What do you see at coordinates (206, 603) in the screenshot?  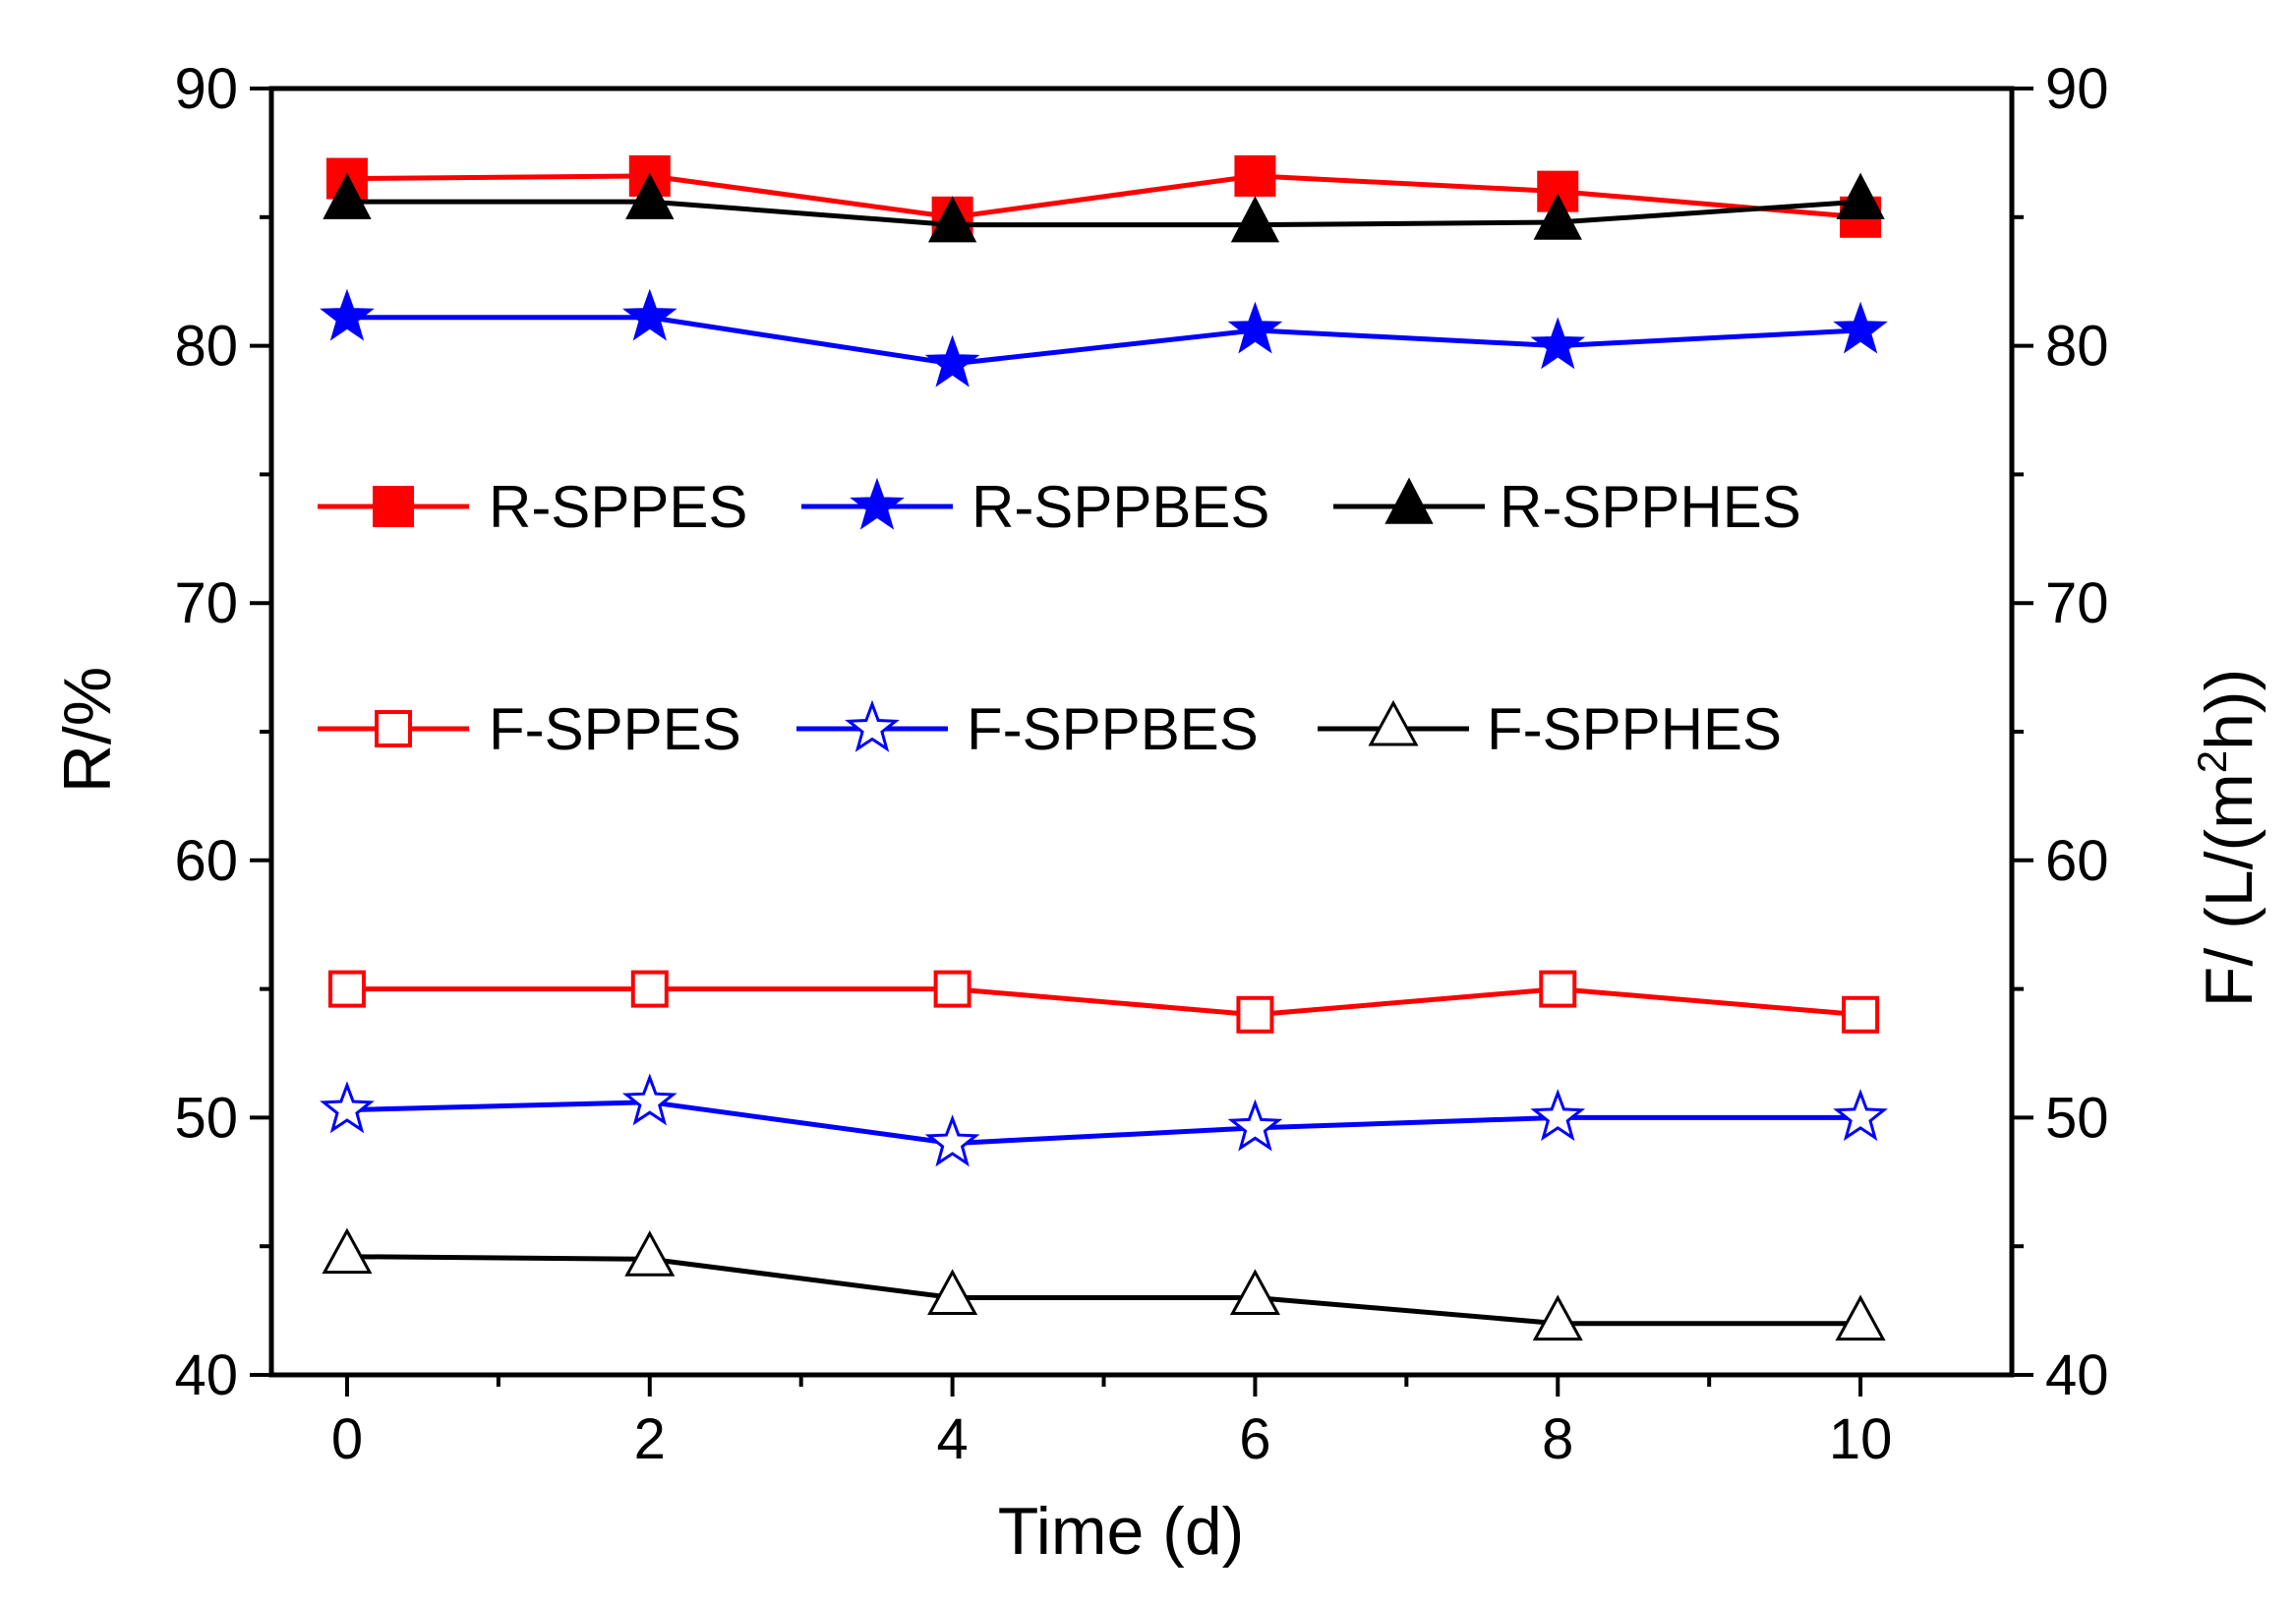 I see `y-left-tick-label: 70` at bounding box center [206, 603].